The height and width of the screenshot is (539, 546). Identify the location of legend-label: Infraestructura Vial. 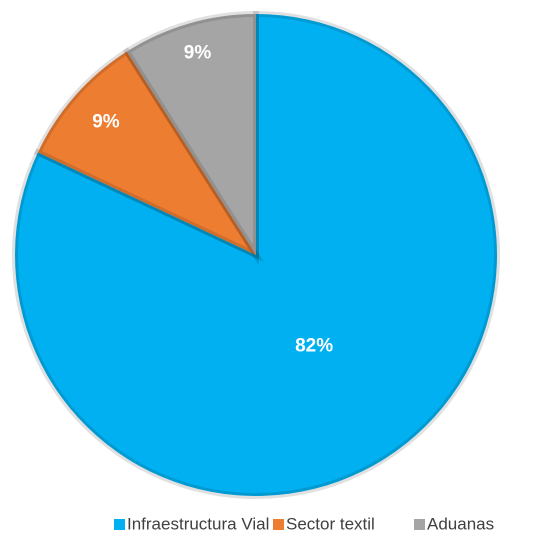
(198, 523).